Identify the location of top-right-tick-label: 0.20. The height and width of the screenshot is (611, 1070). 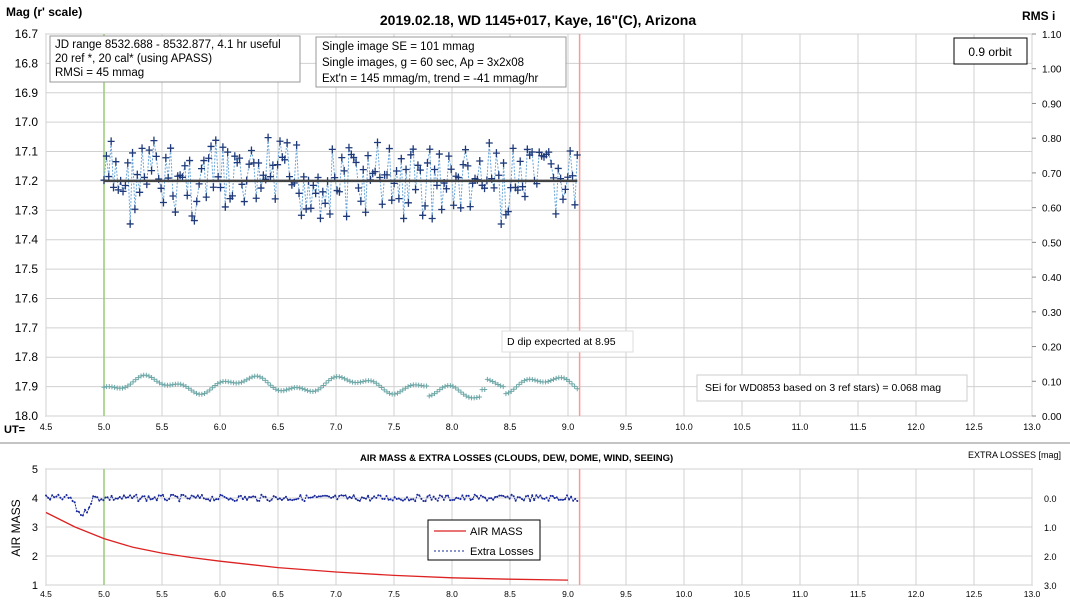
(1052, 348).